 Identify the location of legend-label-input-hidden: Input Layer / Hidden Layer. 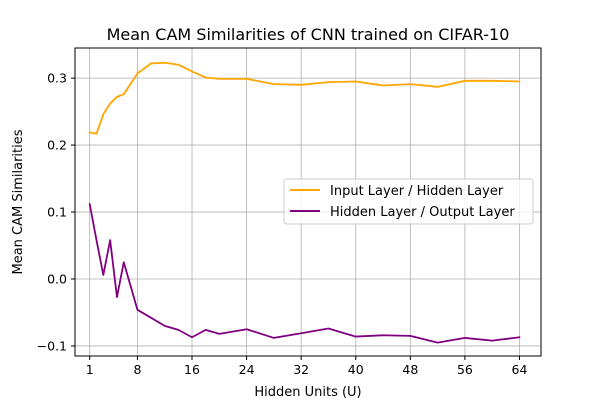
(417, 191).